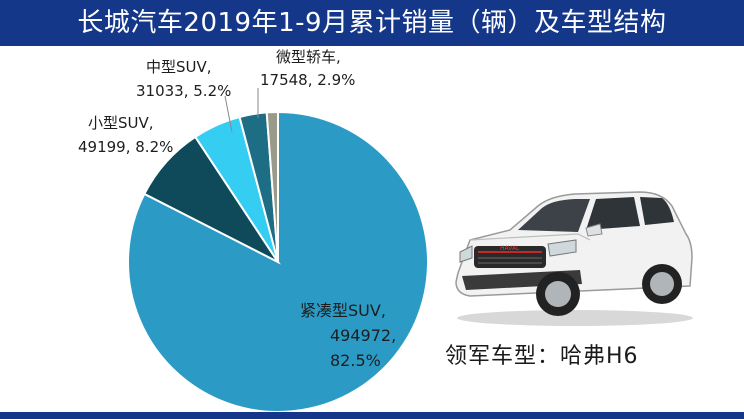 Image resolution: width=744 pixels, height=419 pixels. I want to click on chart-title: 长城汽车2019年1-9月累计销量（辆）及车型结构, so click(372, 23).